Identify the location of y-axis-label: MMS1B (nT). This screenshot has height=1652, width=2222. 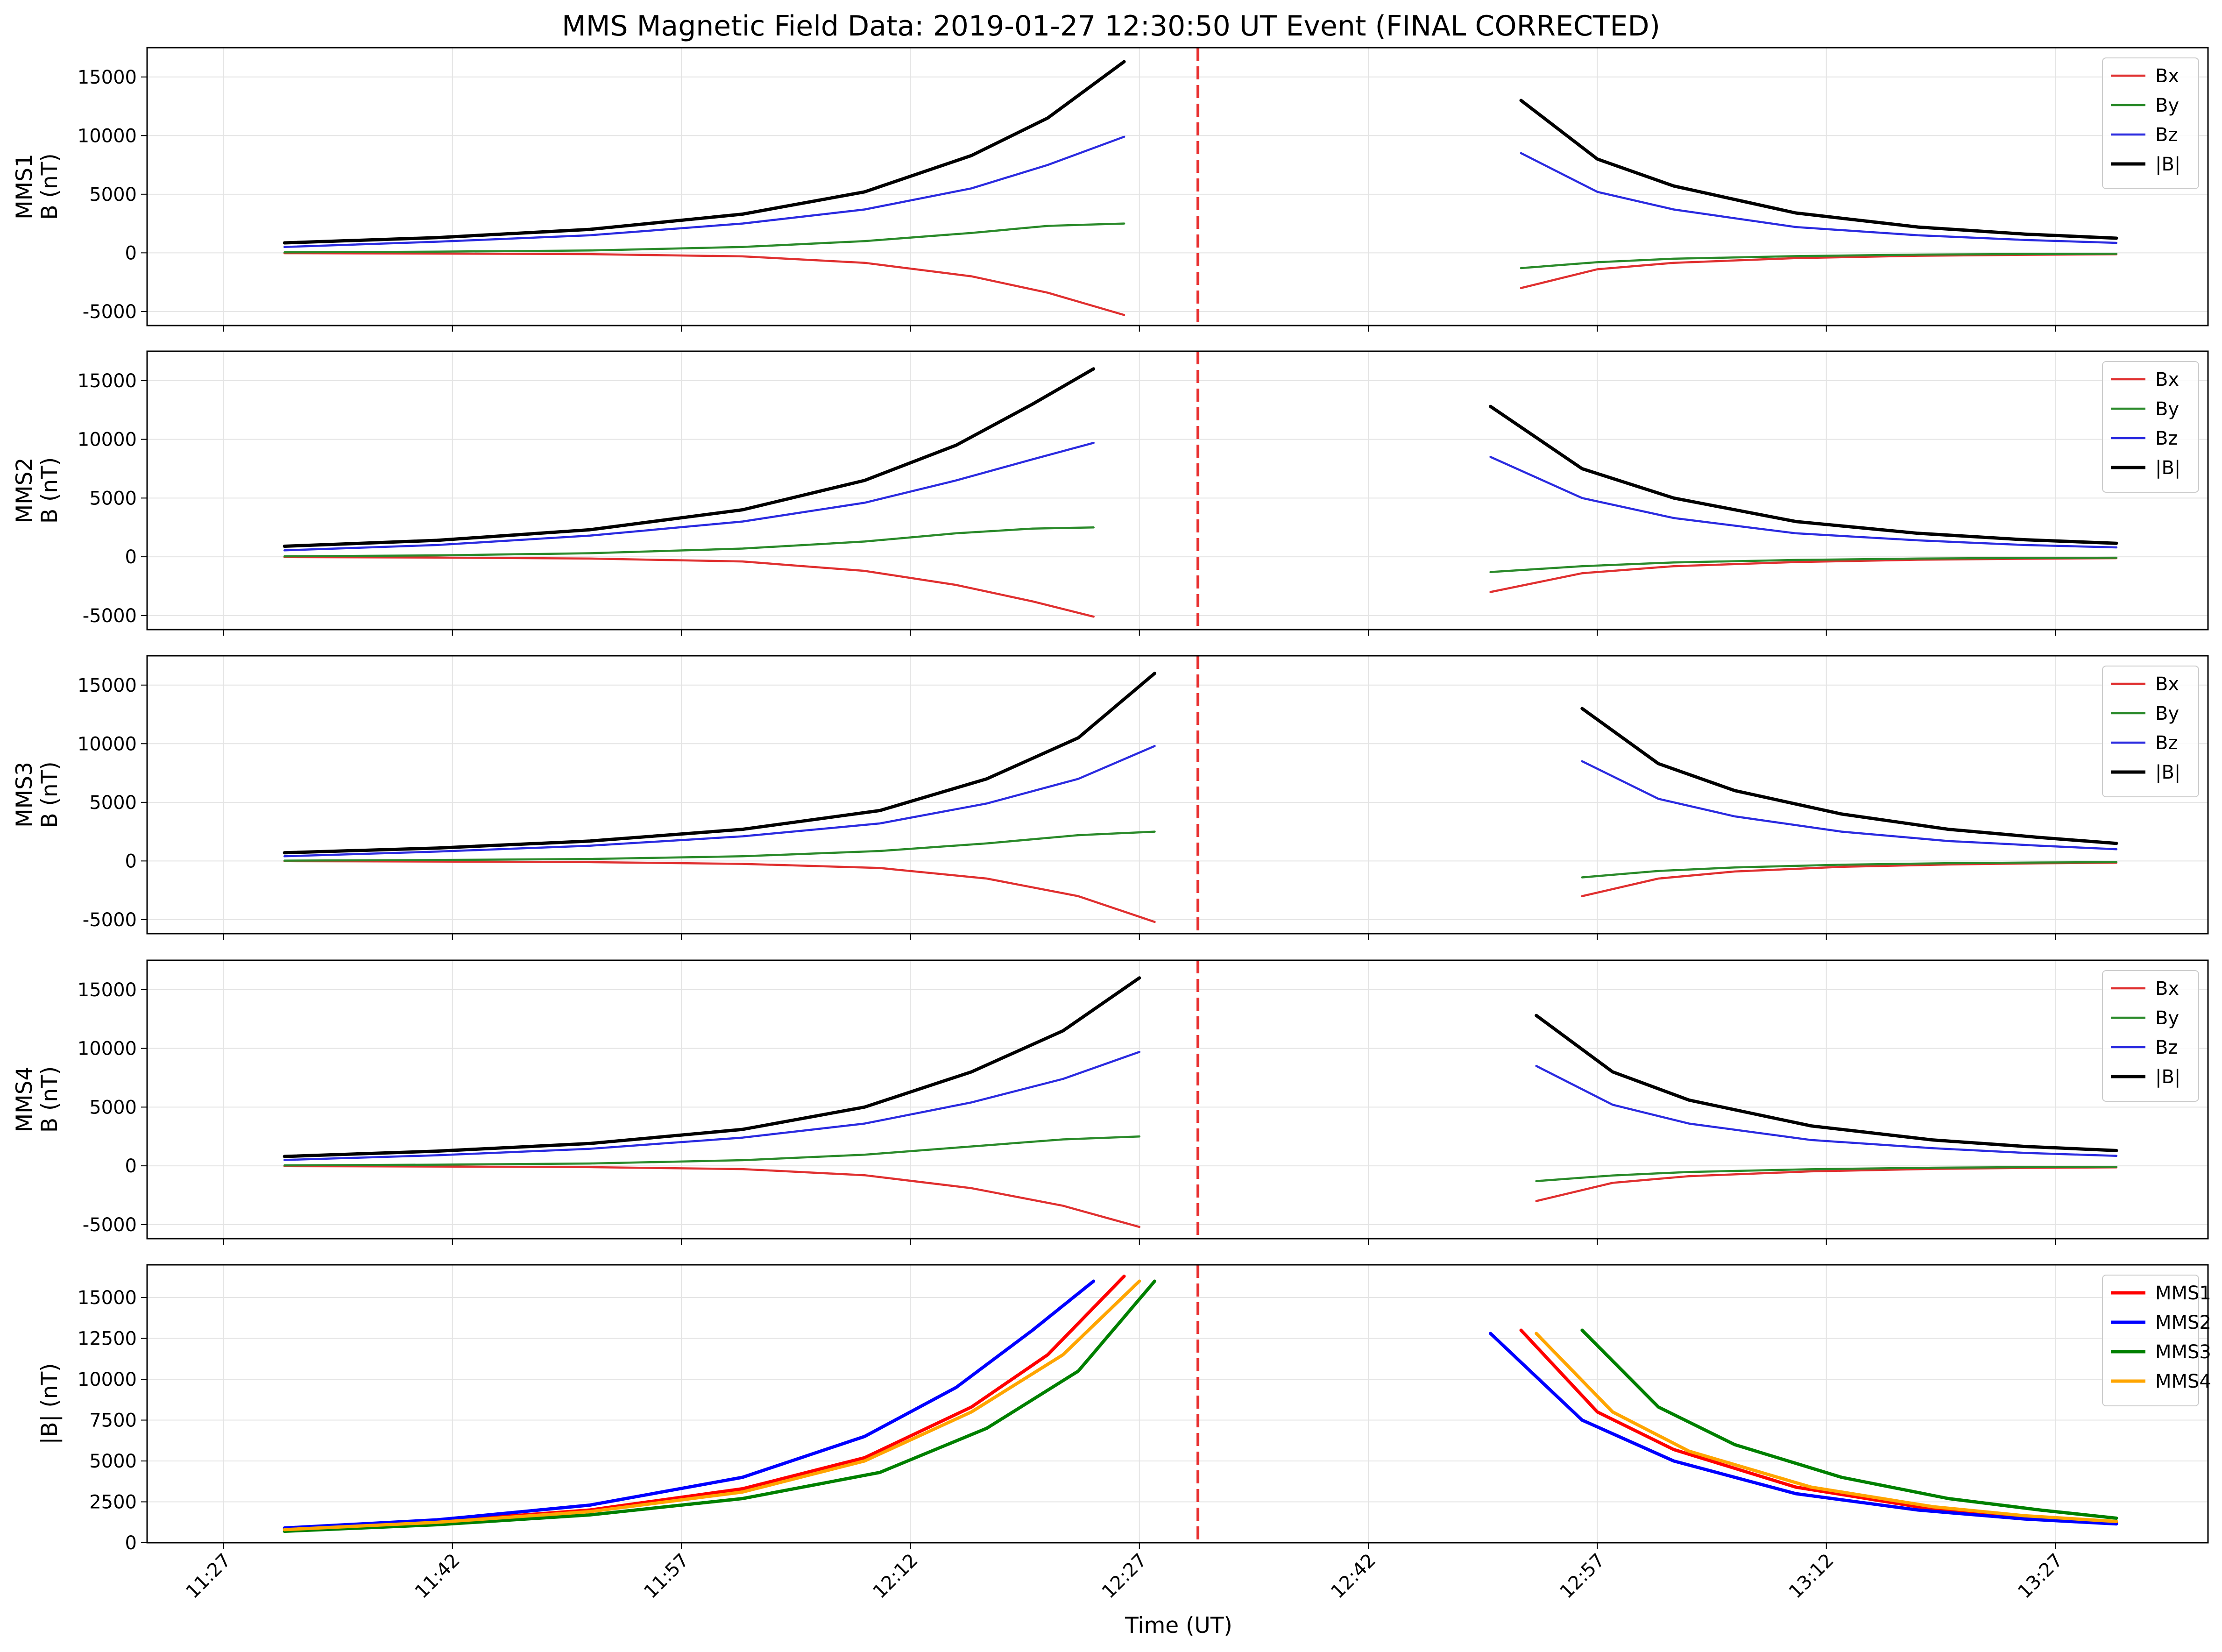
(37, 186).